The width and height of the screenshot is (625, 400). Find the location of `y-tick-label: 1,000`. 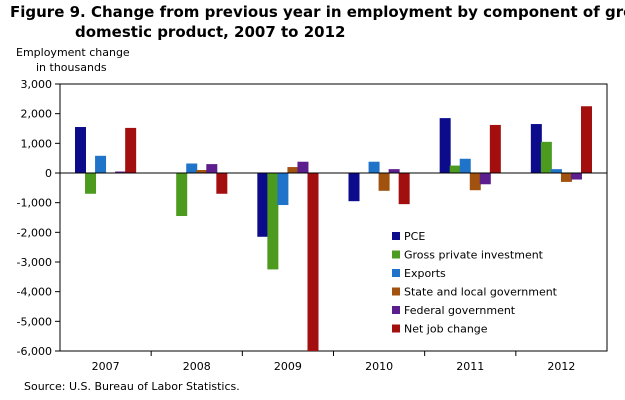

y-tick-label: 1,000 is located at coordinates (37, 143).